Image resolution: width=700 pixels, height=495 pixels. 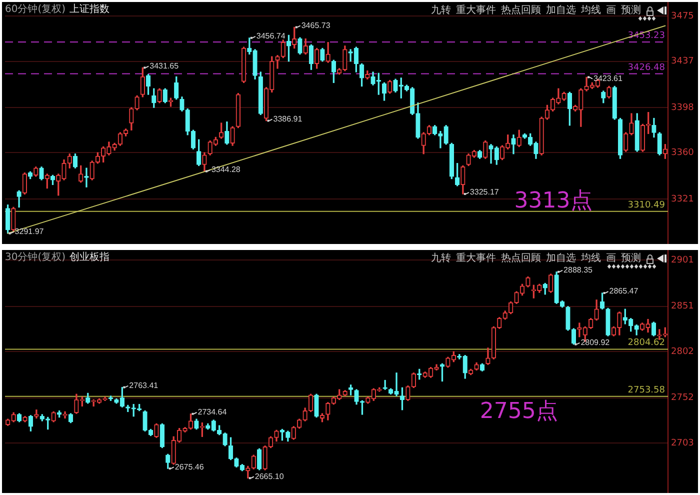 What do you see at coordinates (35, 9) in the screenshot?
I see `chart-subtitle: 60分钟(复权)` at bounding box center [35, 9].